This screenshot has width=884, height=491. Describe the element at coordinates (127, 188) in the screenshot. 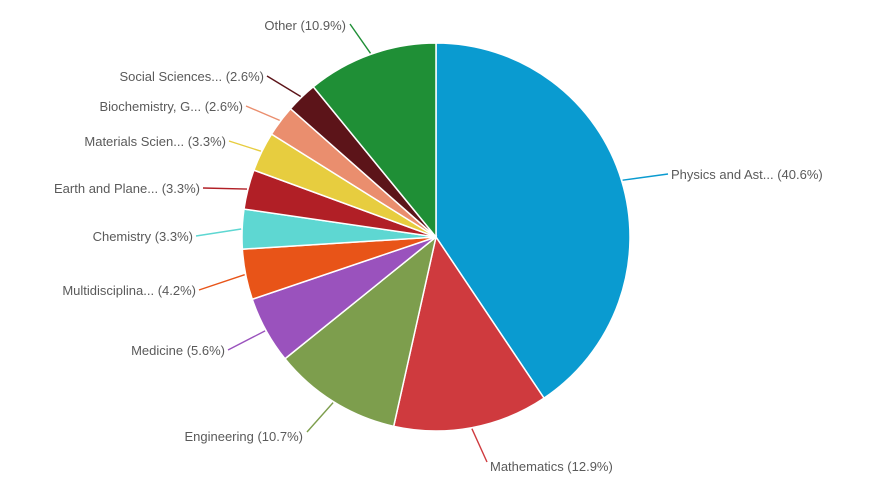

I see `slice-label-earth-and-plane: Earth and Plane... (3.3%)` at that location.